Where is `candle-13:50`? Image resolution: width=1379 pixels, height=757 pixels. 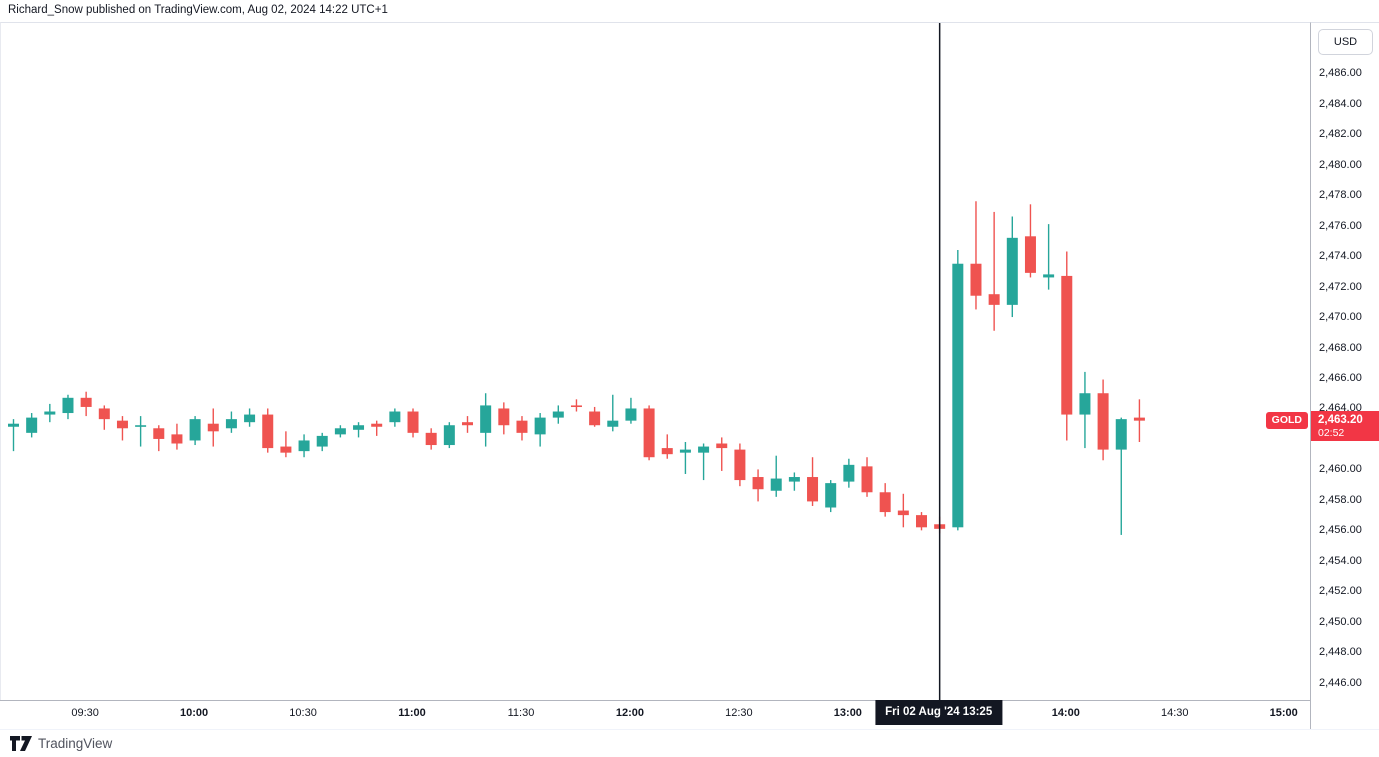
candle-13:50 is located at coordinates (1030, 241).